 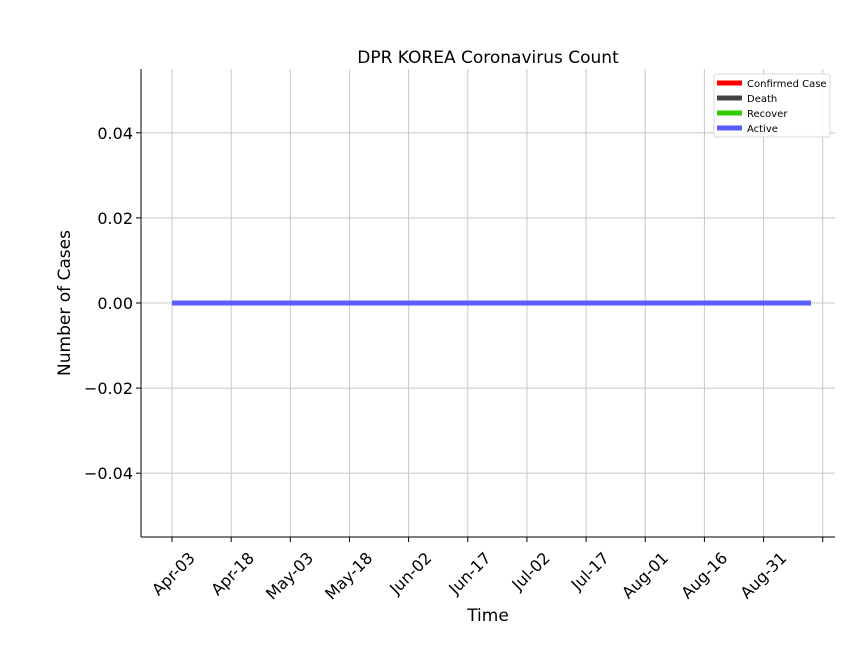 What do you see at coordinates (289, 575) in the screenshot?
I see `x-tick-label: May-03` at bounding box center [289, 575].